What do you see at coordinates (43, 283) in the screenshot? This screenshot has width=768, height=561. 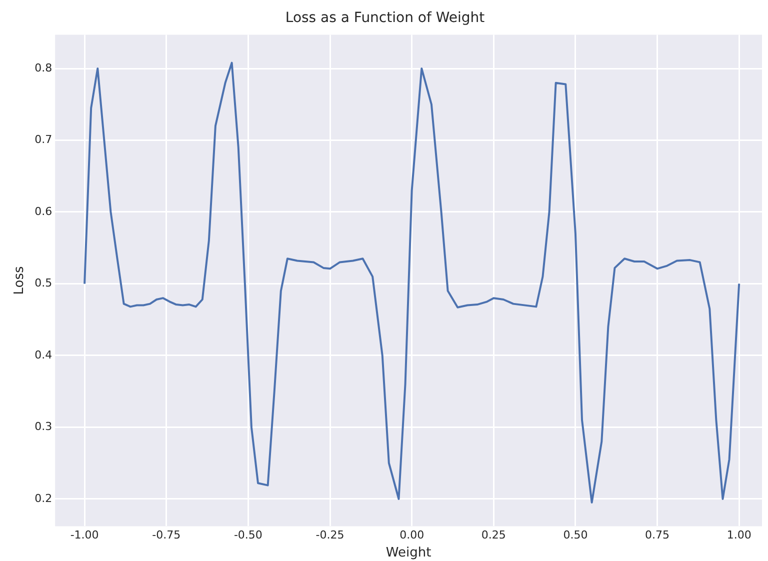 I see `y-tick-label: 0.5` at bounding box center [43, 283].